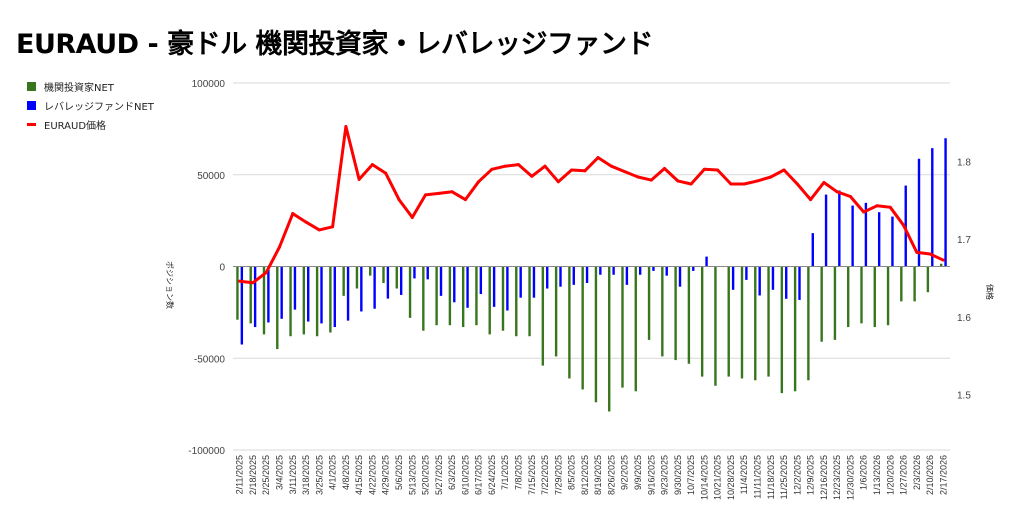 This screenshot has height=532, width=1024. Describe the element at coordinates (731, 477) in the screenshot. I see `x-tick-label: 10/28/2025` at that location.